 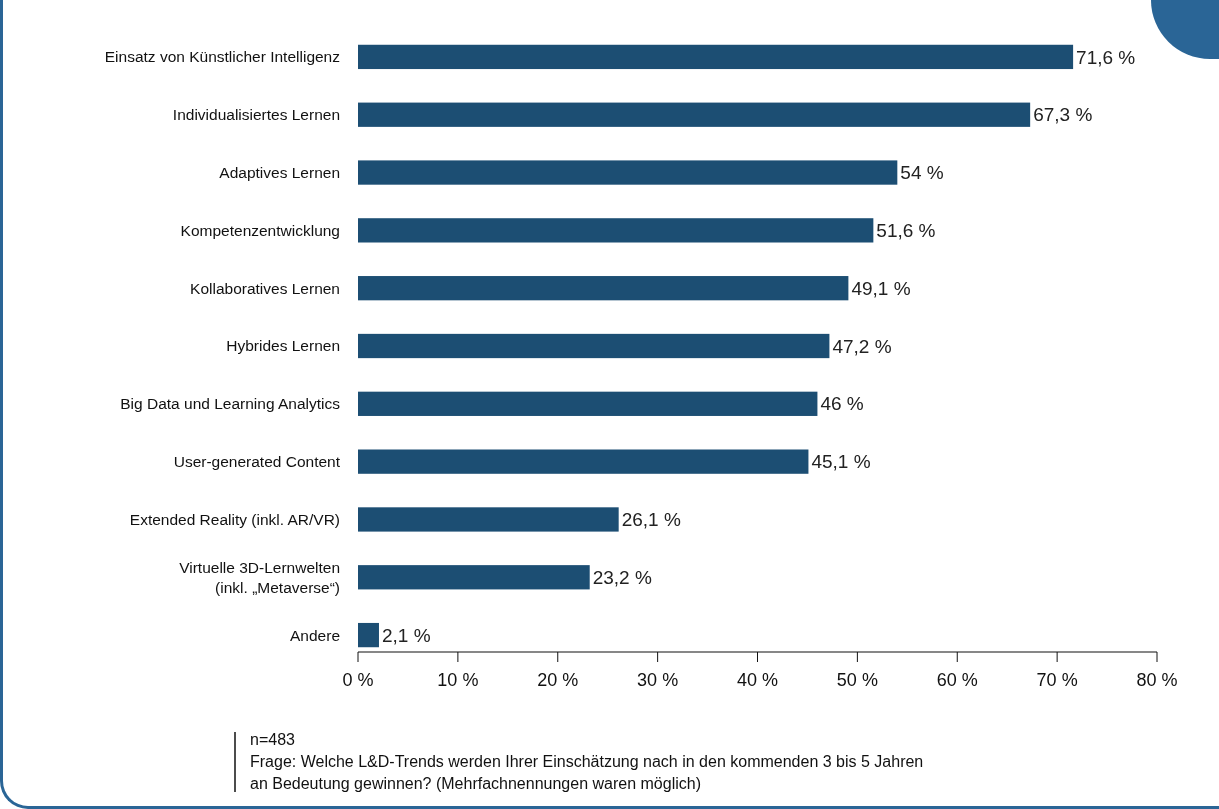 What do you see at coordinates (279, 172) in the screenshot?
I see `y-tick-label: Adaptives Lernen` at bounding box center [279, 172].